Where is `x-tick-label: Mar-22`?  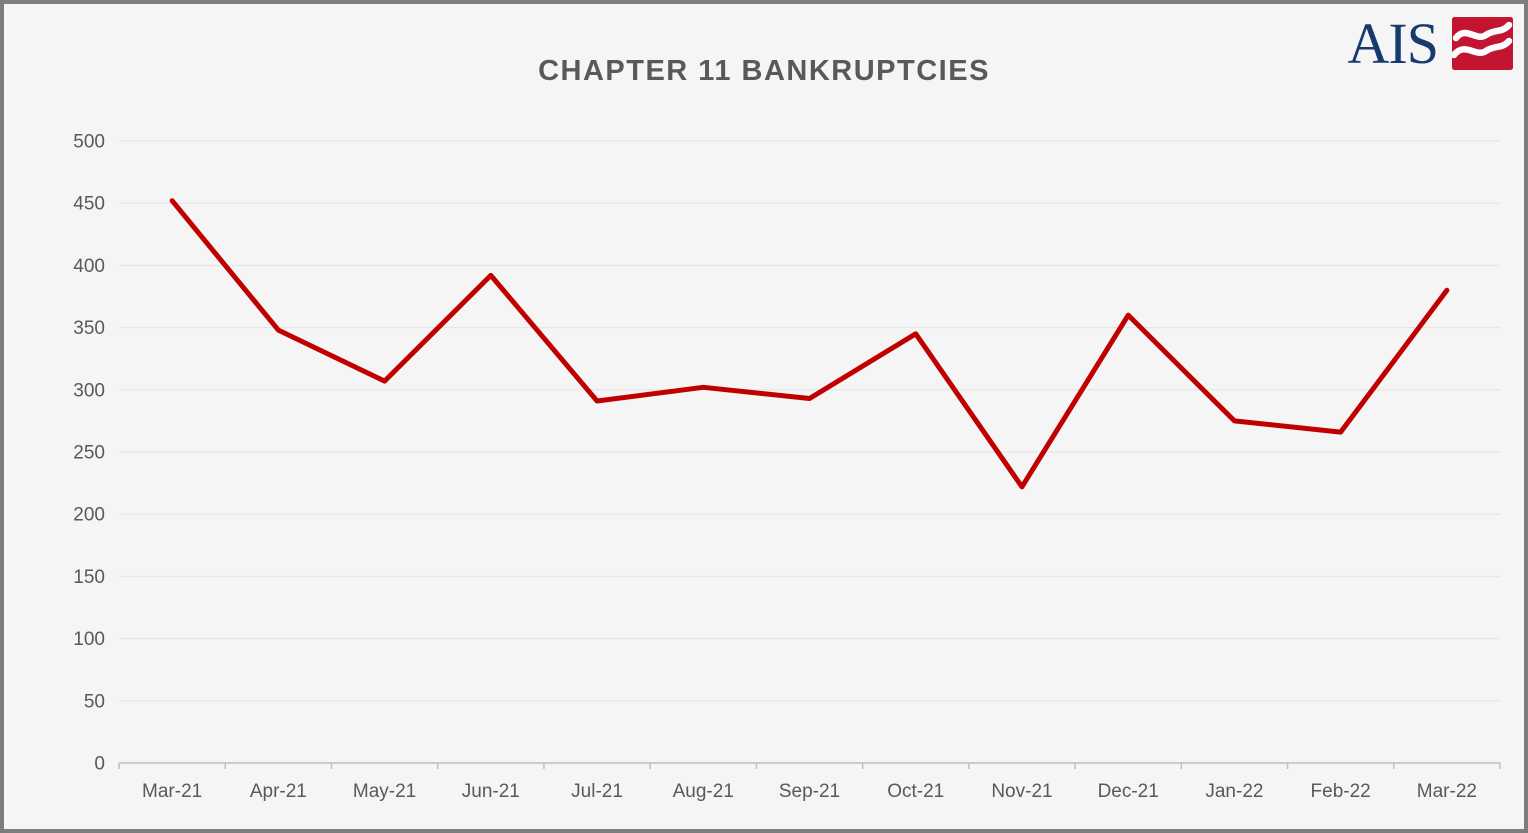
x-tick-label: Mar-22 is located at coordinates (1447, 791).